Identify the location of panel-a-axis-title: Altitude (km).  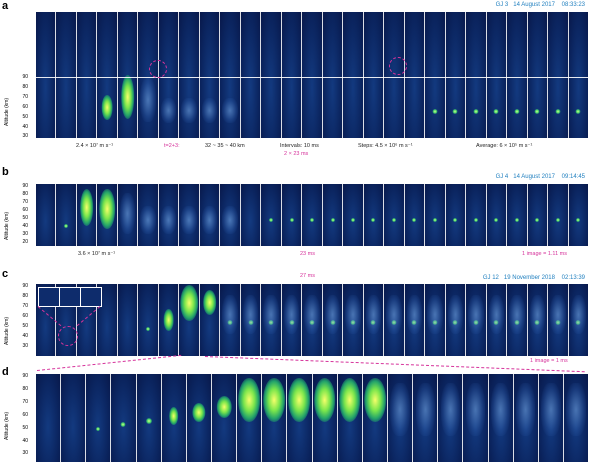
(7, 111).